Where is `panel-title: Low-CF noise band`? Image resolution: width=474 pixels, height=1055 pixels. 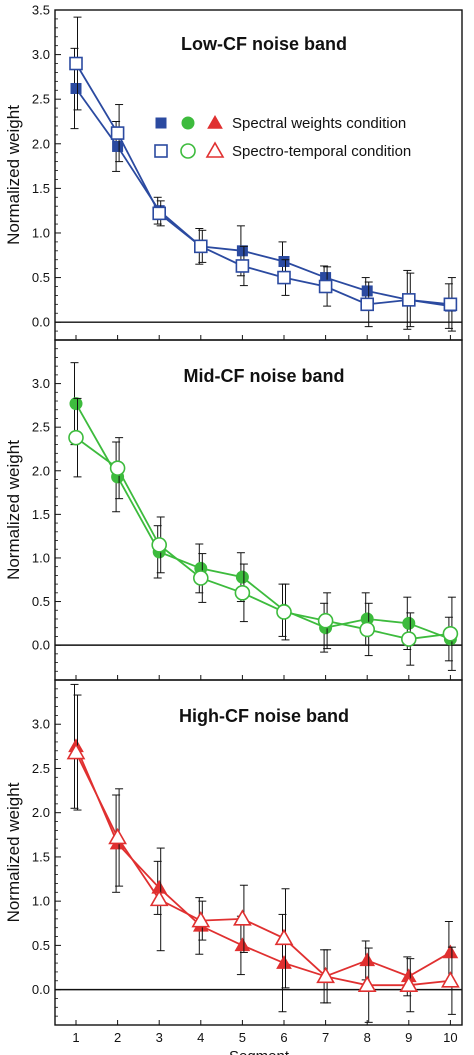
panel-title: Low-CF noise band is located at coordinates (264, 44).